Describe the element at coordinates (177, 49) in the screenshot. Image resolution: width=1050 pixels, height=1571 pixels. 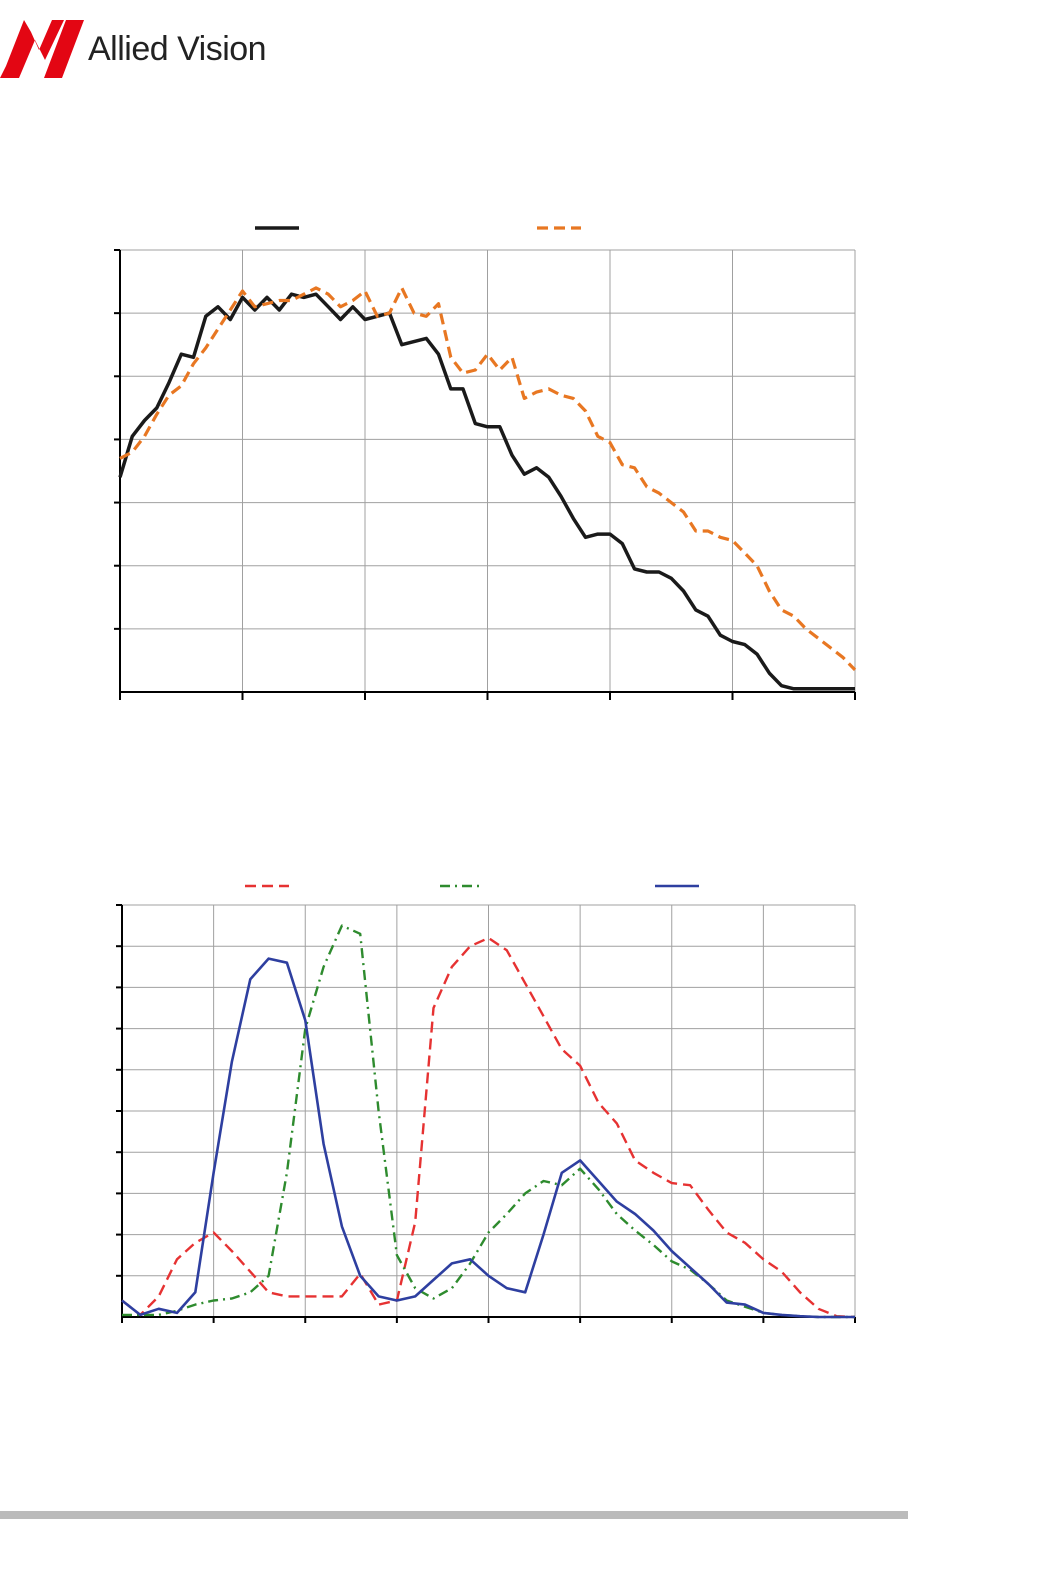
I see `brand-wordmark: Allied Vision` at that location.